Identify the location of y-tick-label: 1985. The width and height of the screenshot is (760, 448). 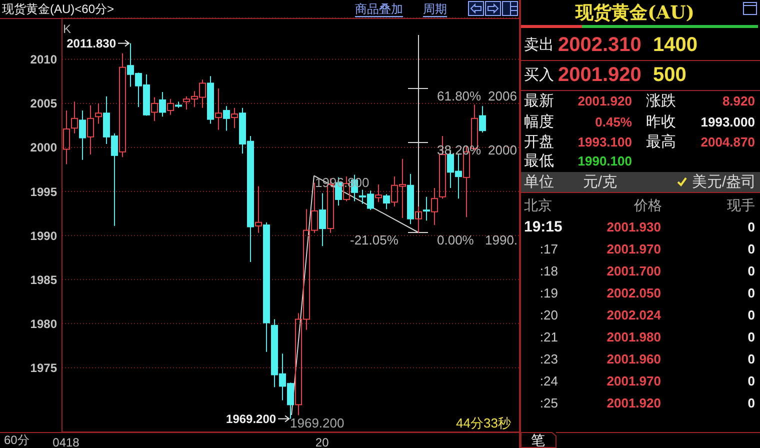
(44, 279).